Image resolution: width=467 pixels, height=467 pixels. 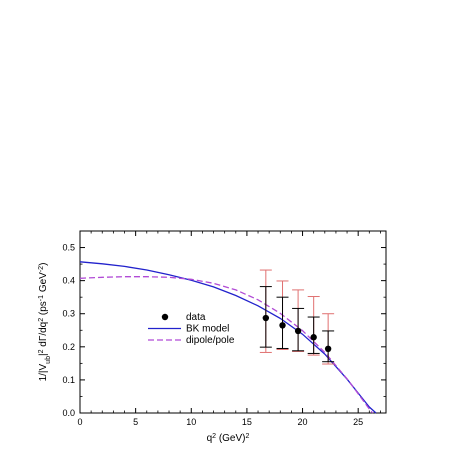 I want to click on y-tick-label: 0.4, so click(x=68, y=281).